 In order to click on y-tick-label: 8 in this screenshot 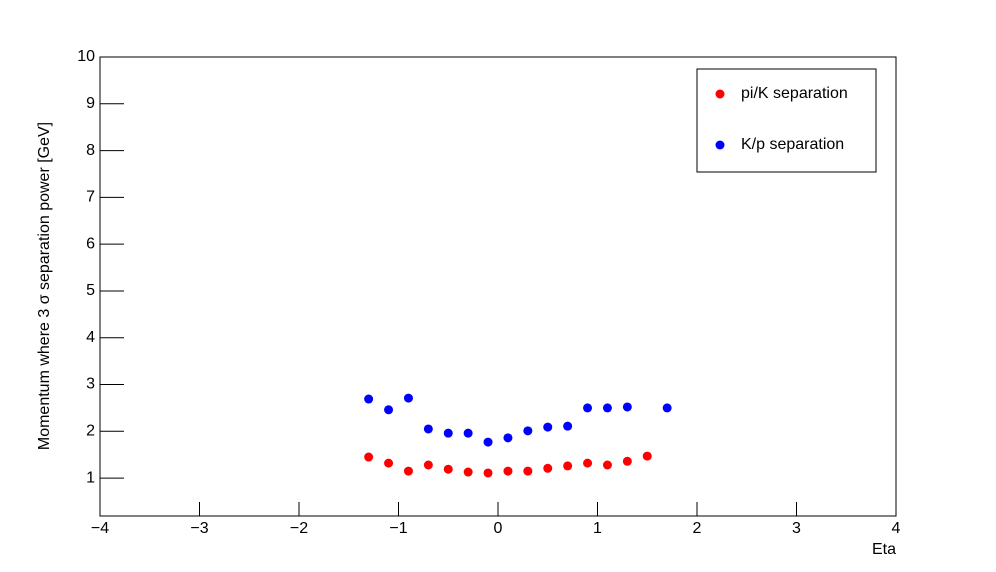, I will do `click(90, 150)`.